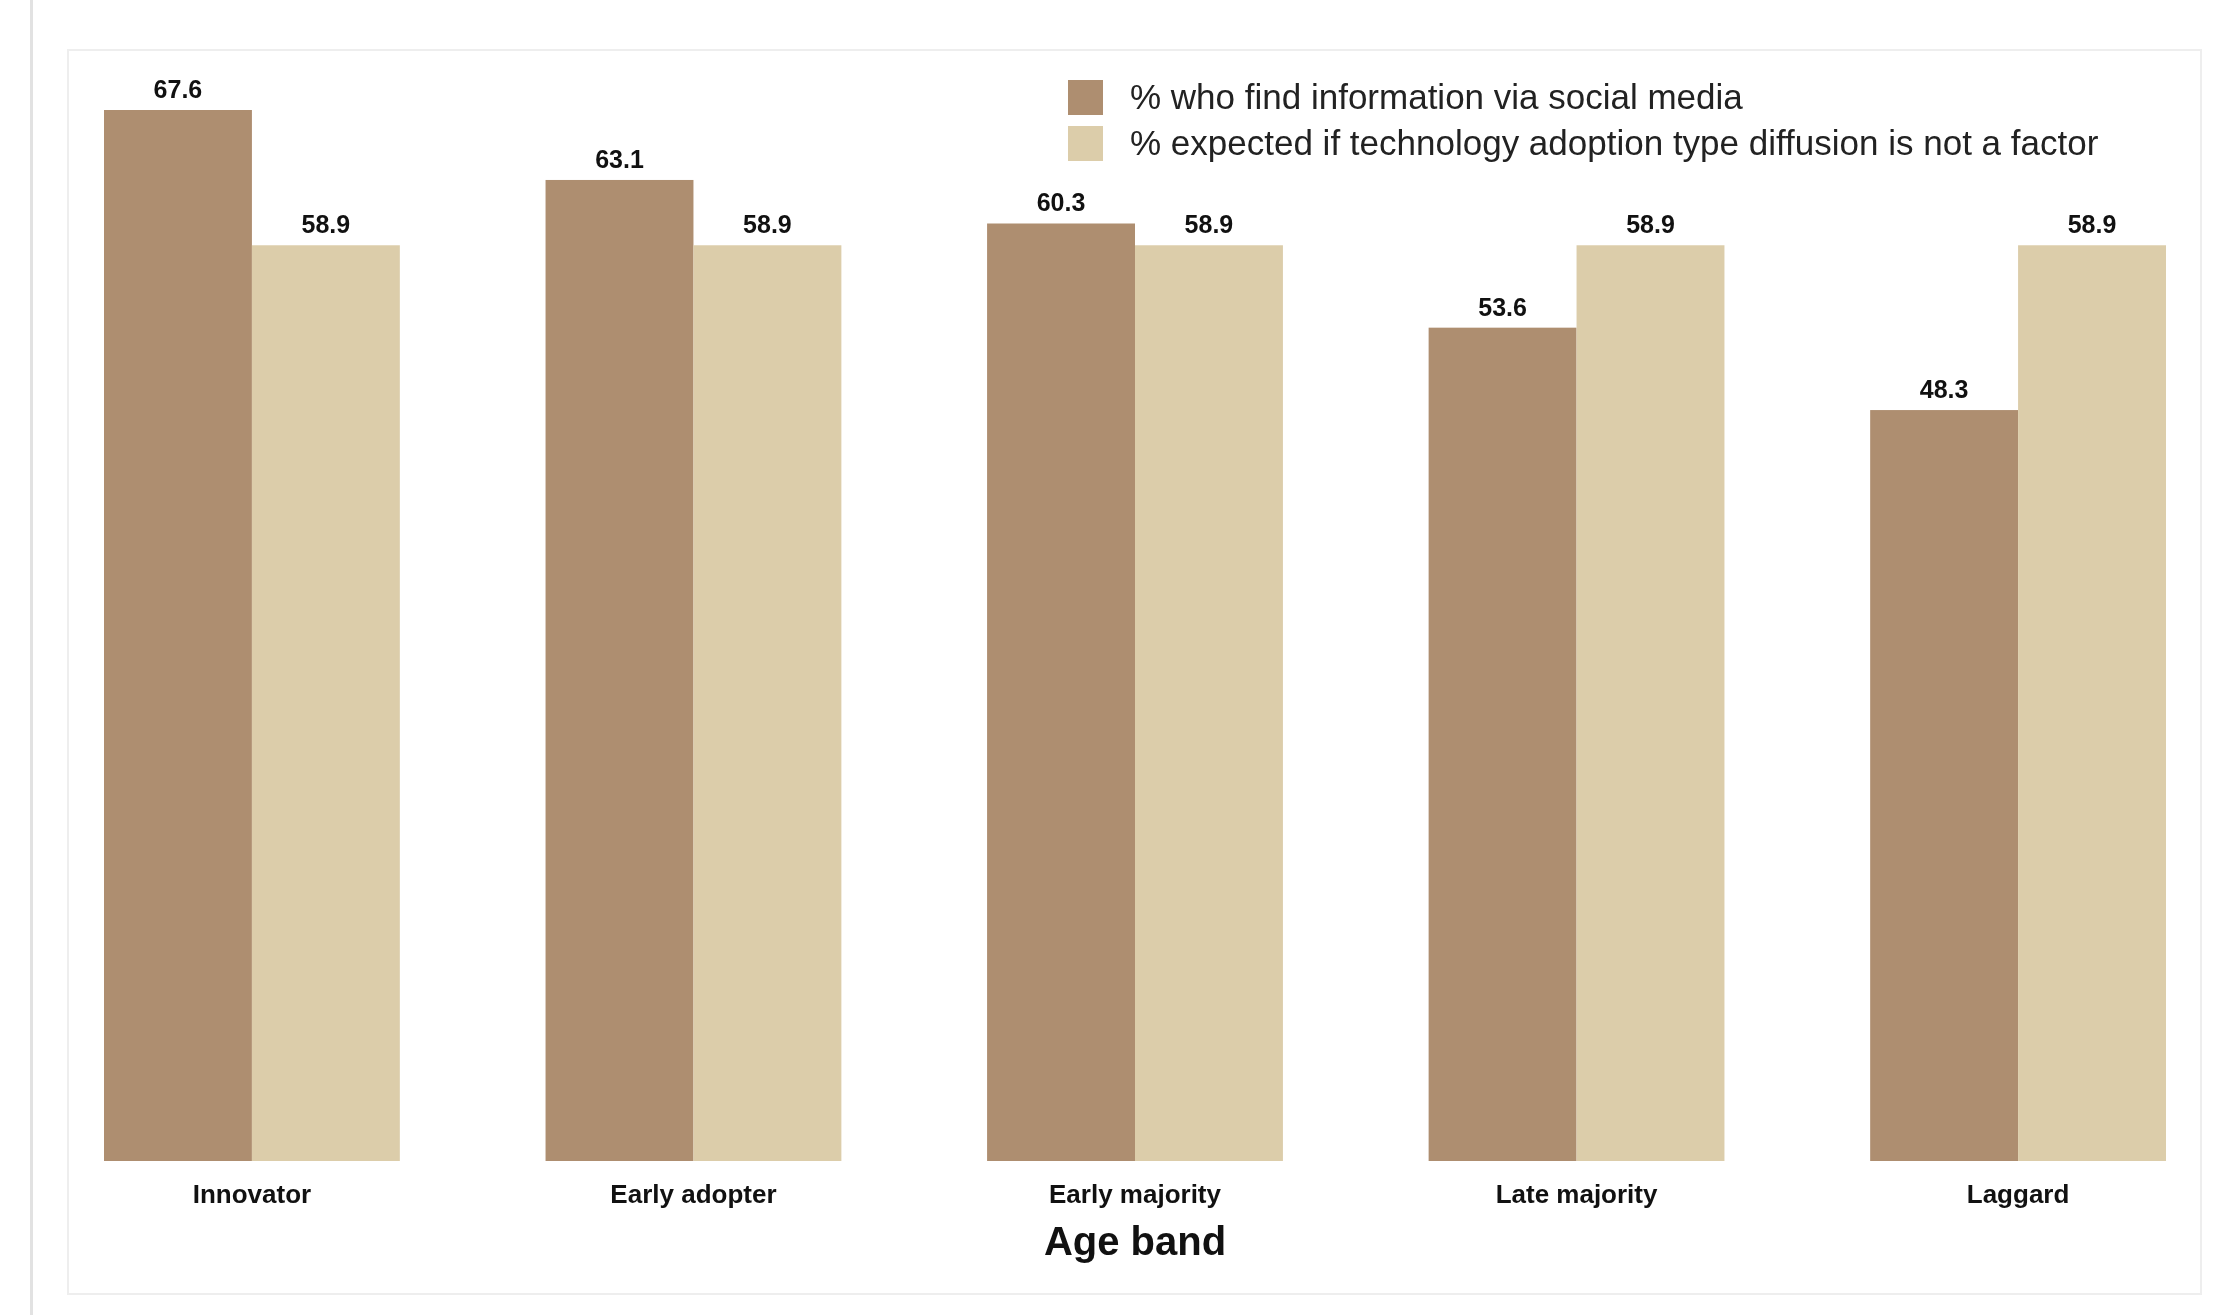 The height and width of the screenshot is (1315, 2234). I want to click on data-label: 48.3, so click(1944, 389).